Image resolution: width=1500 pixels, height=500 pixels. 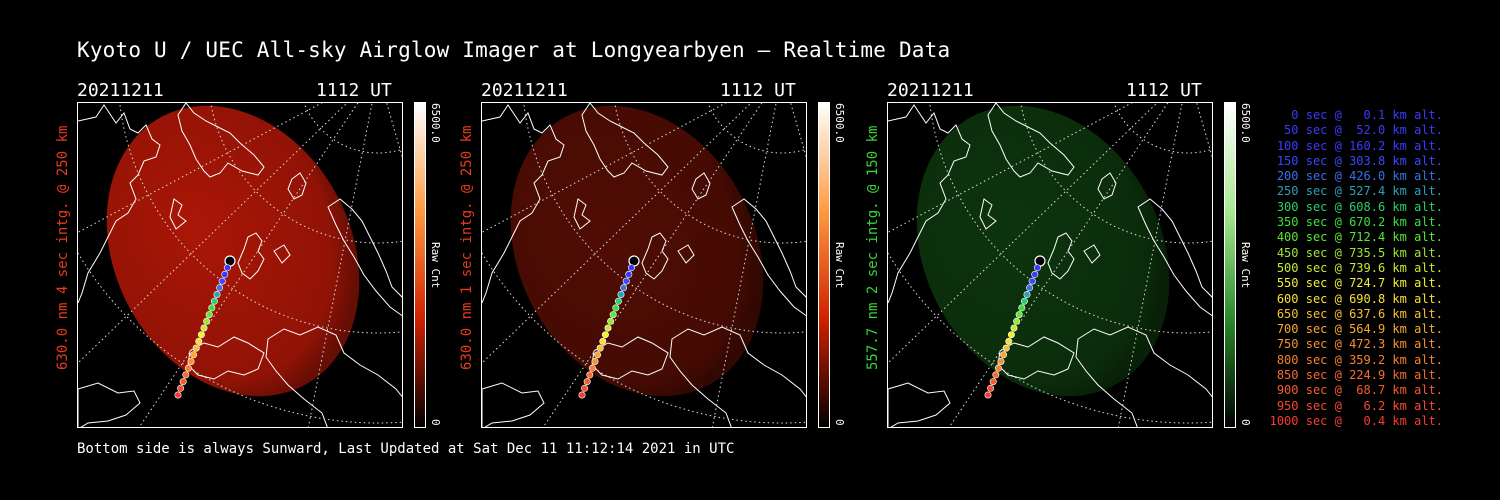 I want to click on panel-3-skymap, so click(x=1050, y=265).